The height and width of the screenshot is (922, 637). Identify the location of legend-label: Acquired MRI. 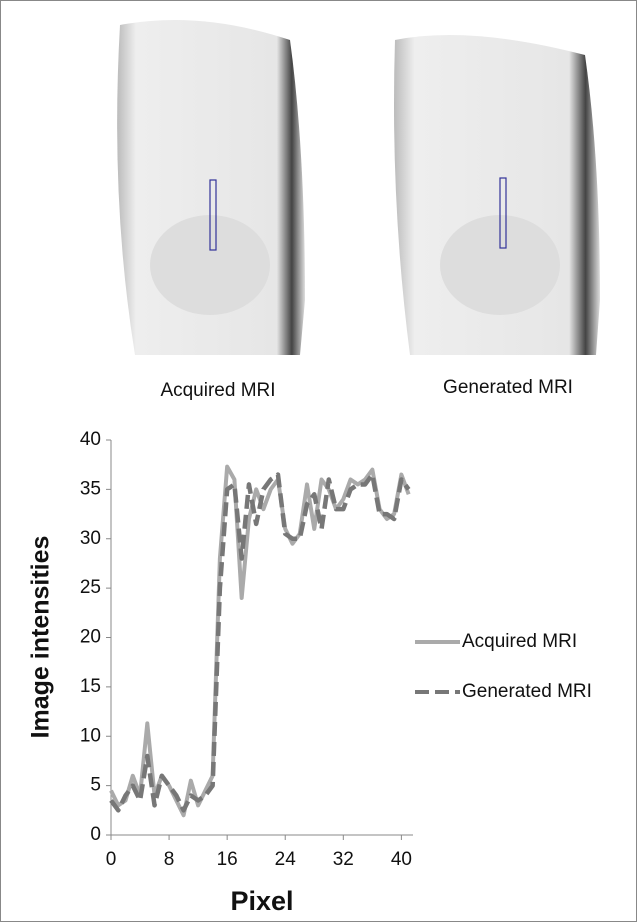
(519, 641).